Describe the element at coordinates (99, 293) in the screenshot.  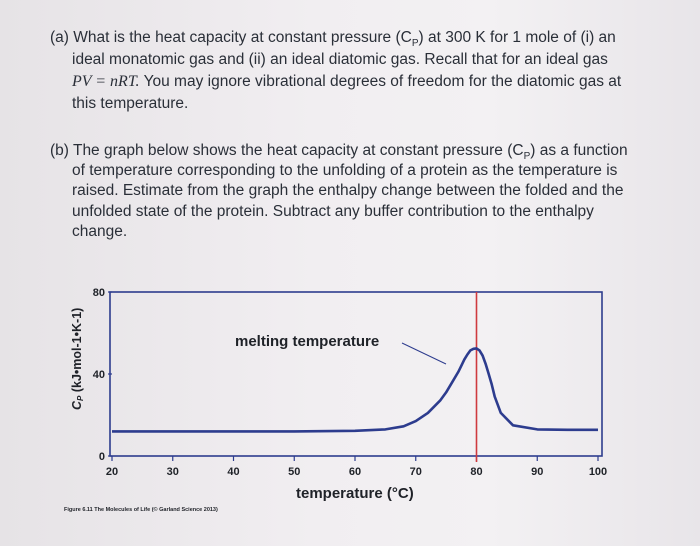
I see `y-tick-label: 80` at that location.